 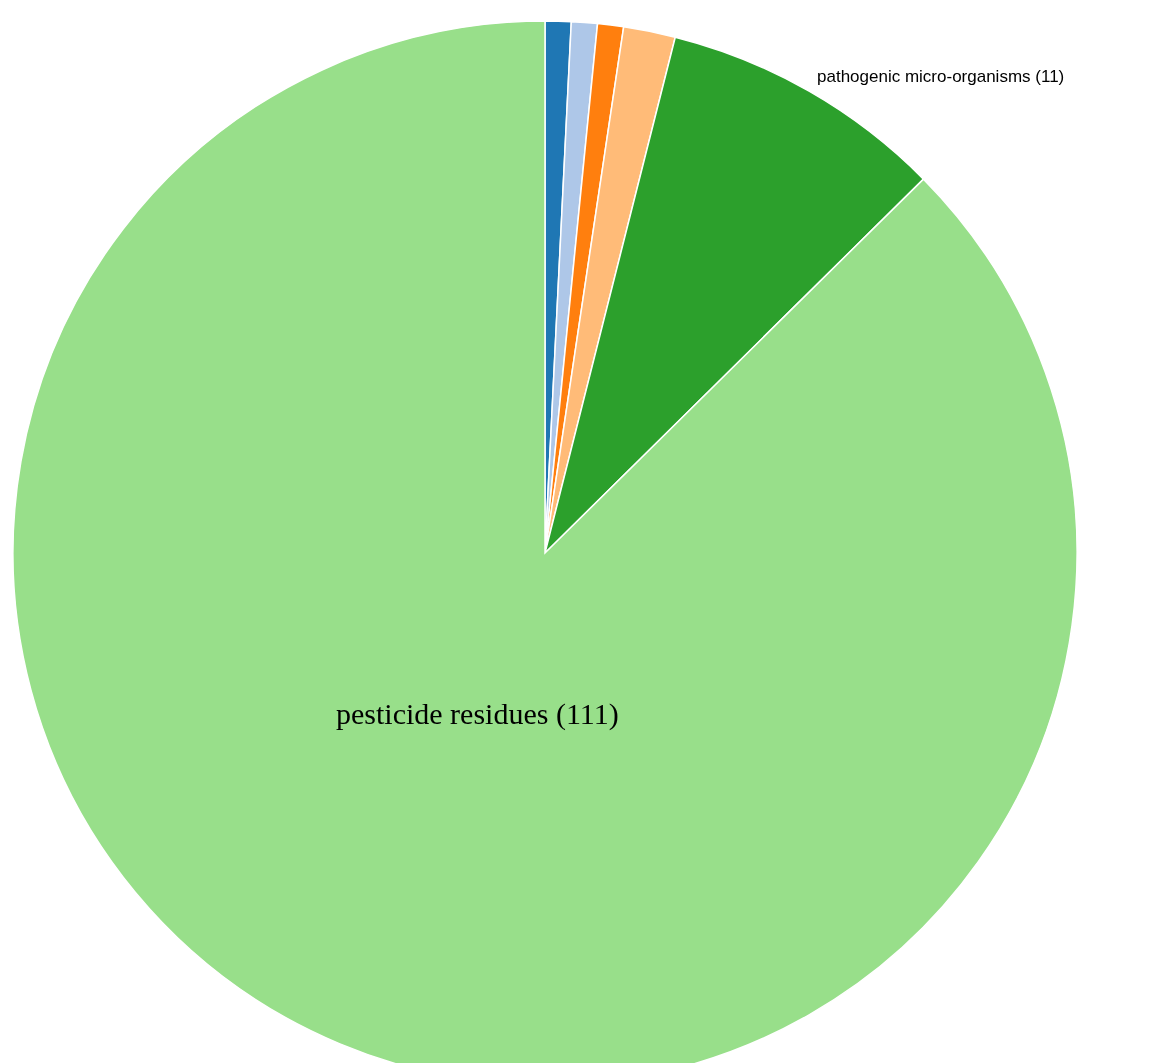 What do you see at coordinates (477, 713) in the screenshot?
I see `slice-label: pesticide residues (111)` at bounding box center [477, 713].